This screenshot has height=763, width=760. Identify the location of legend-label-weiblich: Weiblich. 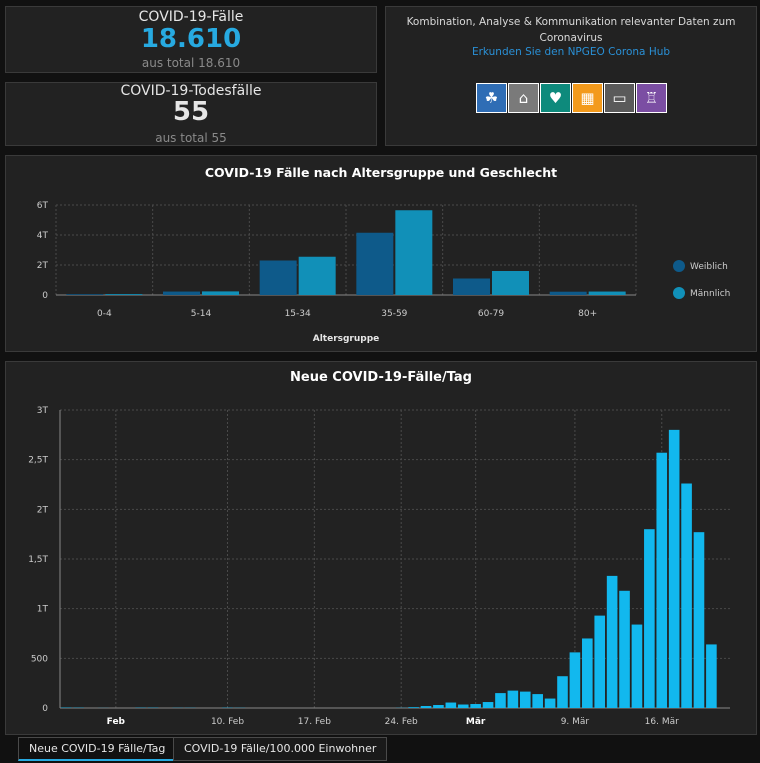
(709, 267).